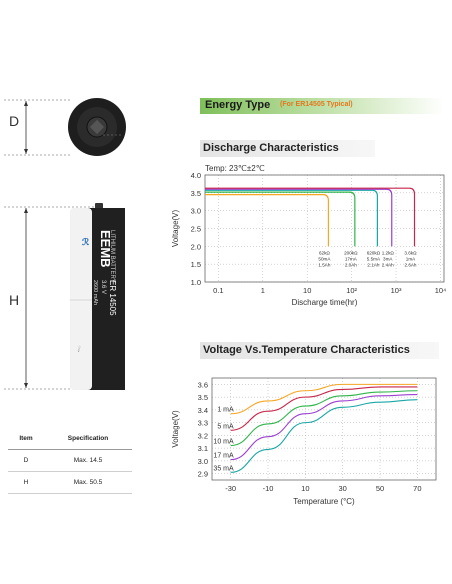  I want to click on y-tick-label: 1.0, so click(196, 282).